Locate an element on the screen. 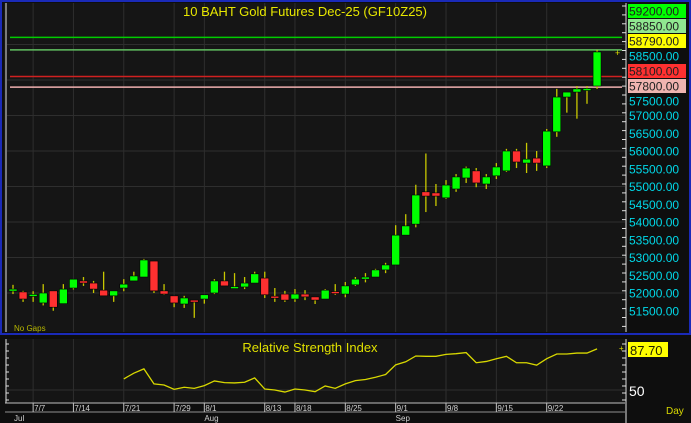 This screenshot has height=423, width=691. date-tick-label: 7/7 is located at coordinates (40, 408).